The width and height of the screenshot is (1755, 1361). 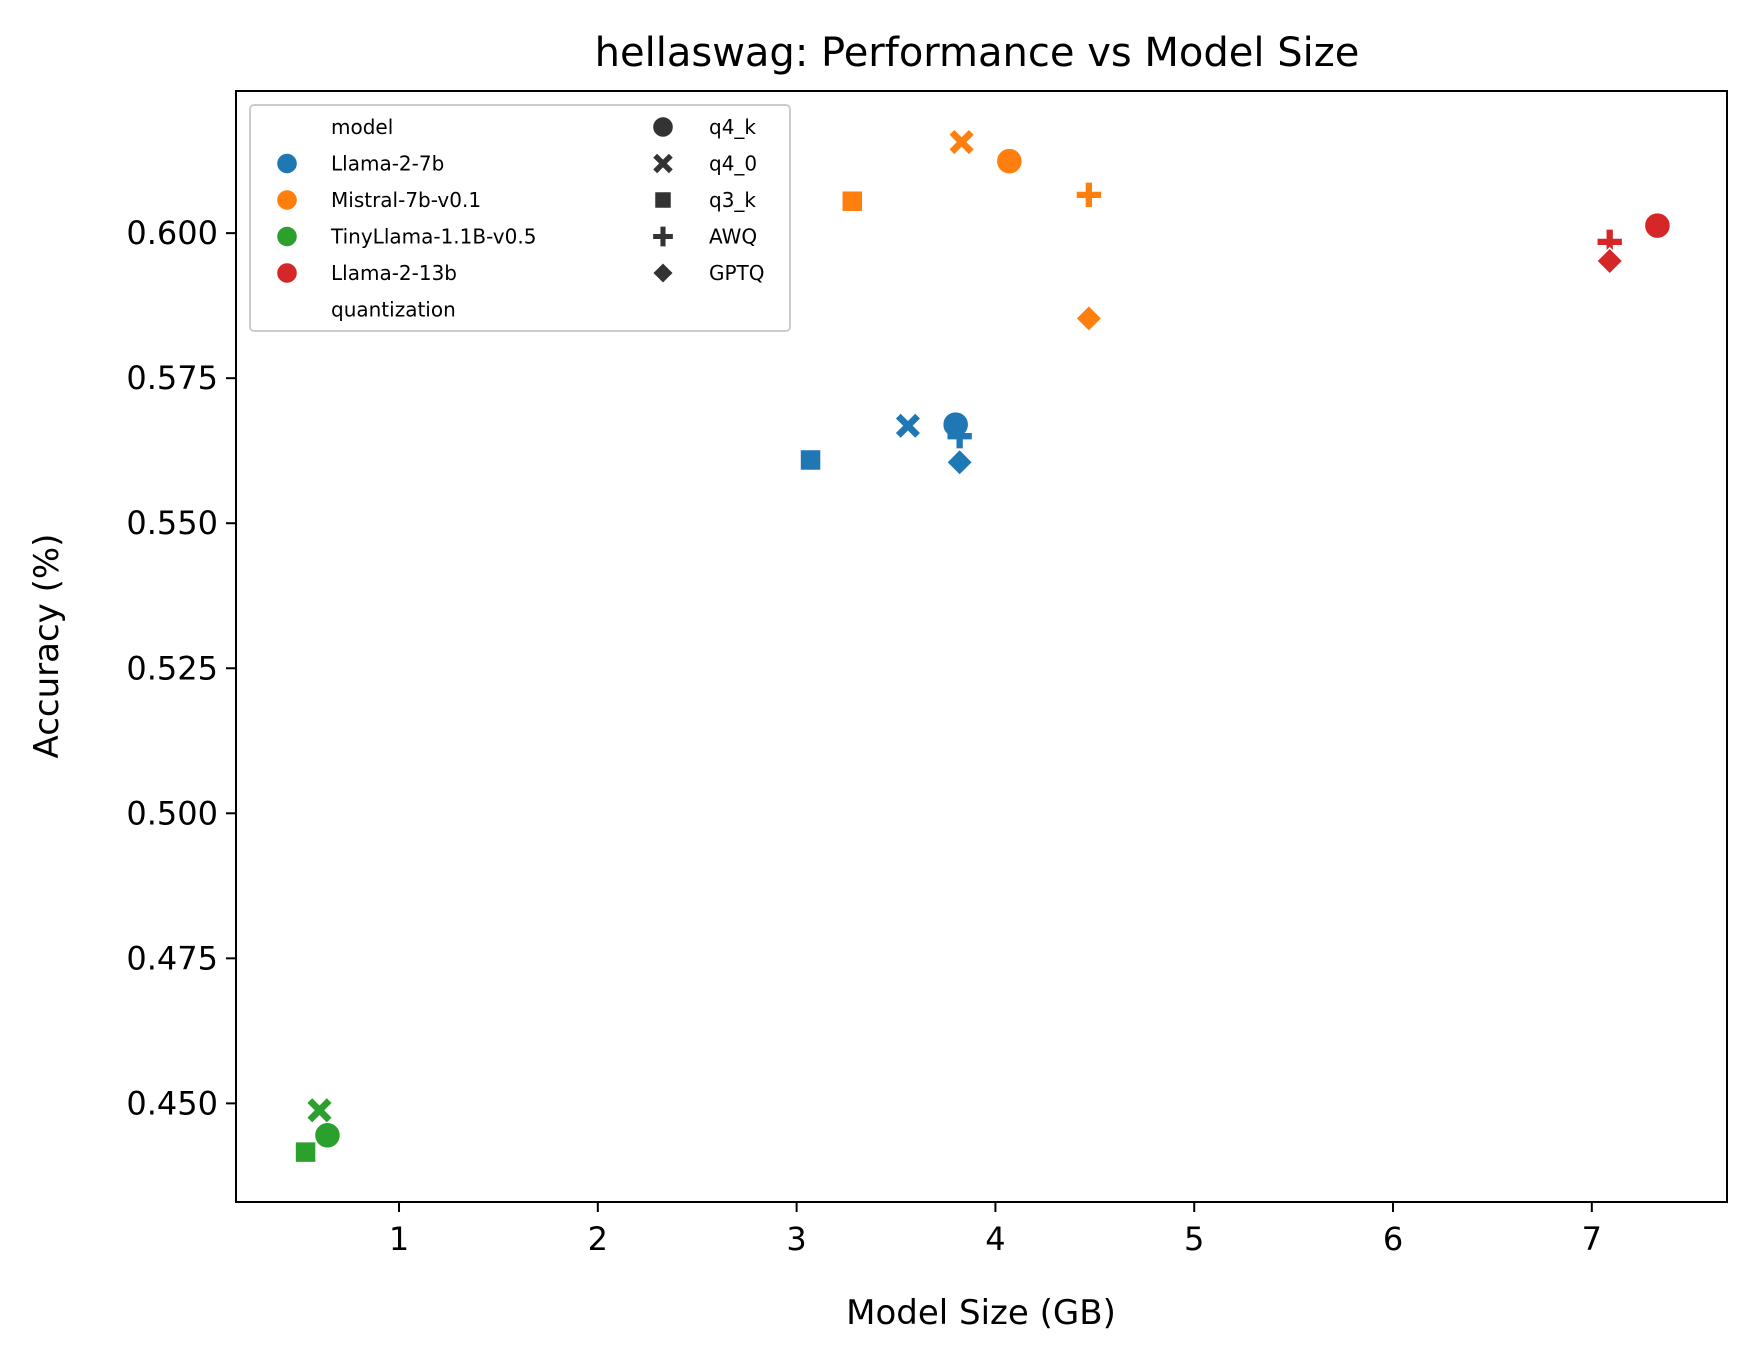 I want to click on x-tick-label: 1, so click(x=399, y=1239).